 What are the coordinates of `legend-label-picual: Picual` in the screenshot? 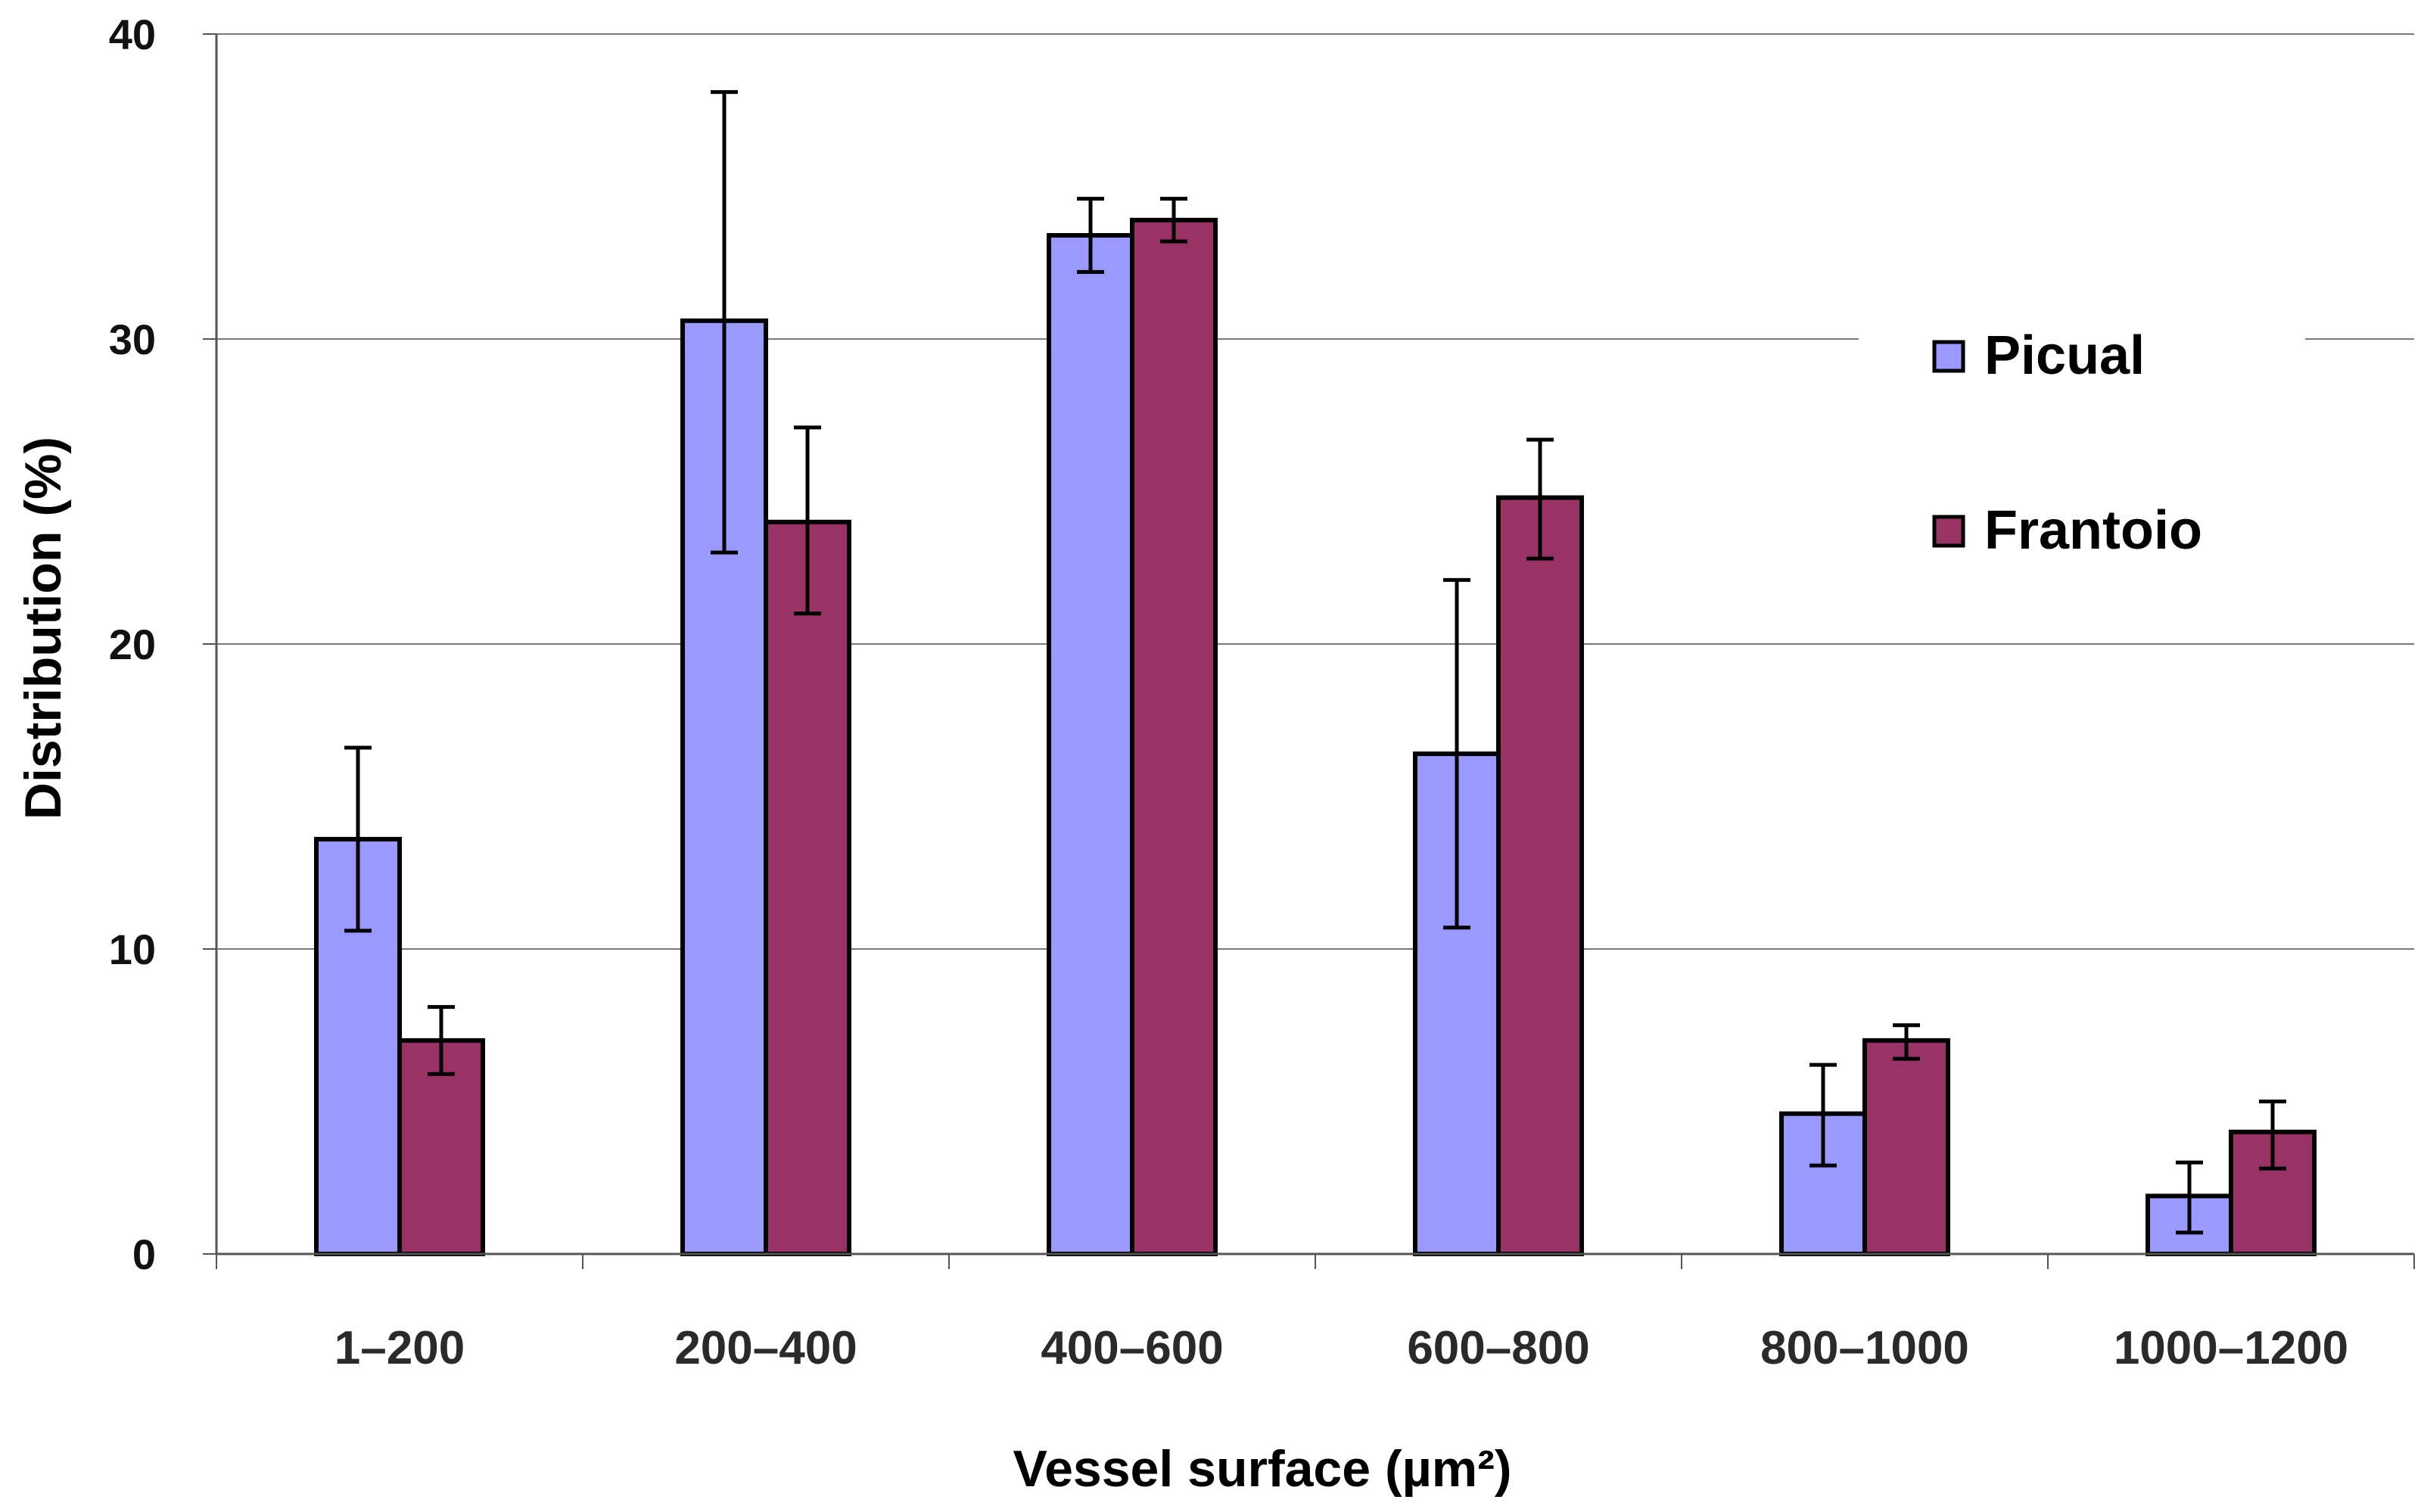 It's located at (2064, 355).